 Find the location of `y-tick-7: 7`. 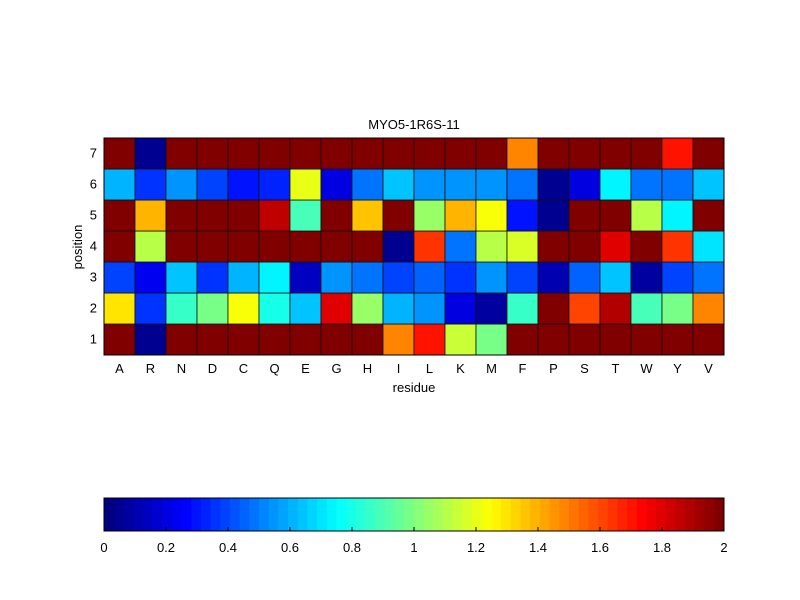

y-tick-7: 7 is located at coordinates (93, 153).